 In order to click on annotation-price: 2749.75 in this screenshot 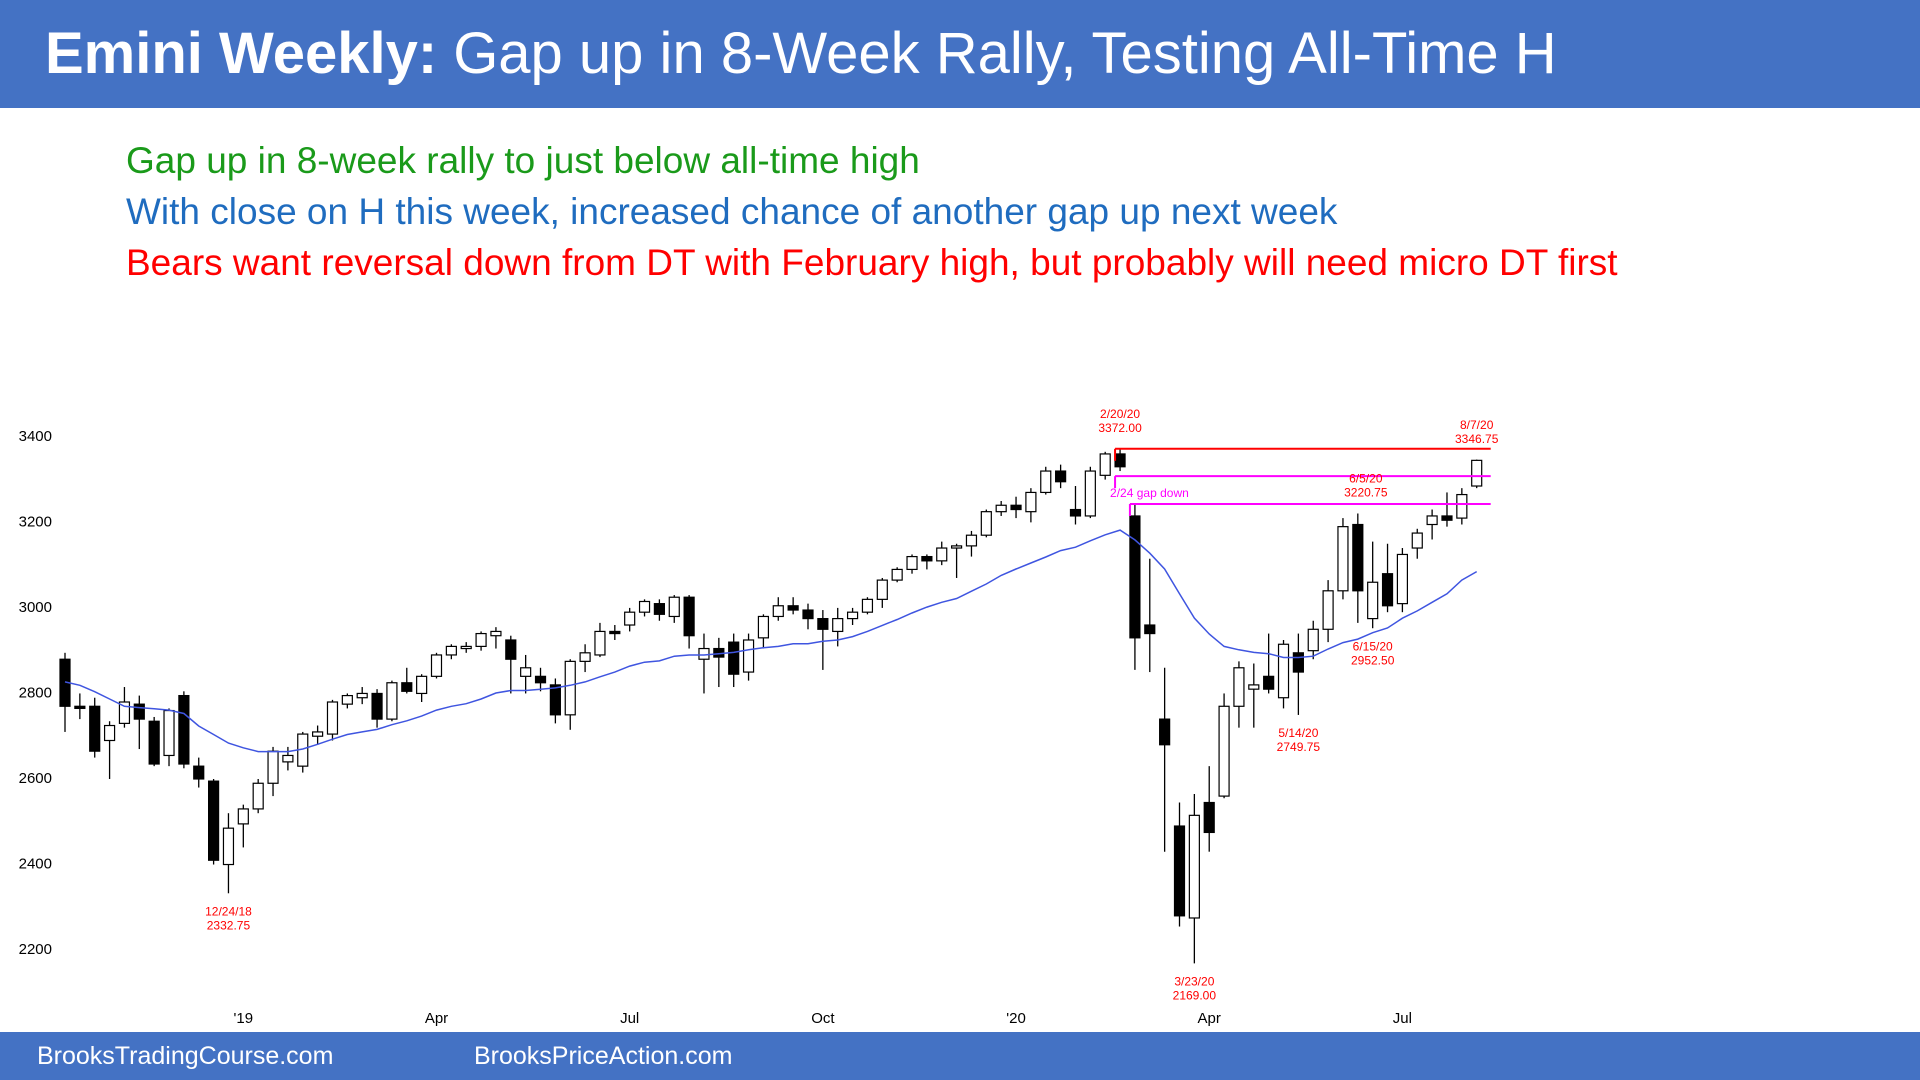, I will do `click(1299, 747)`.